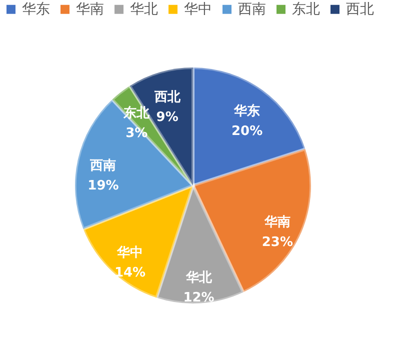  I want to click on data-label: 23%, so click(277, 242).